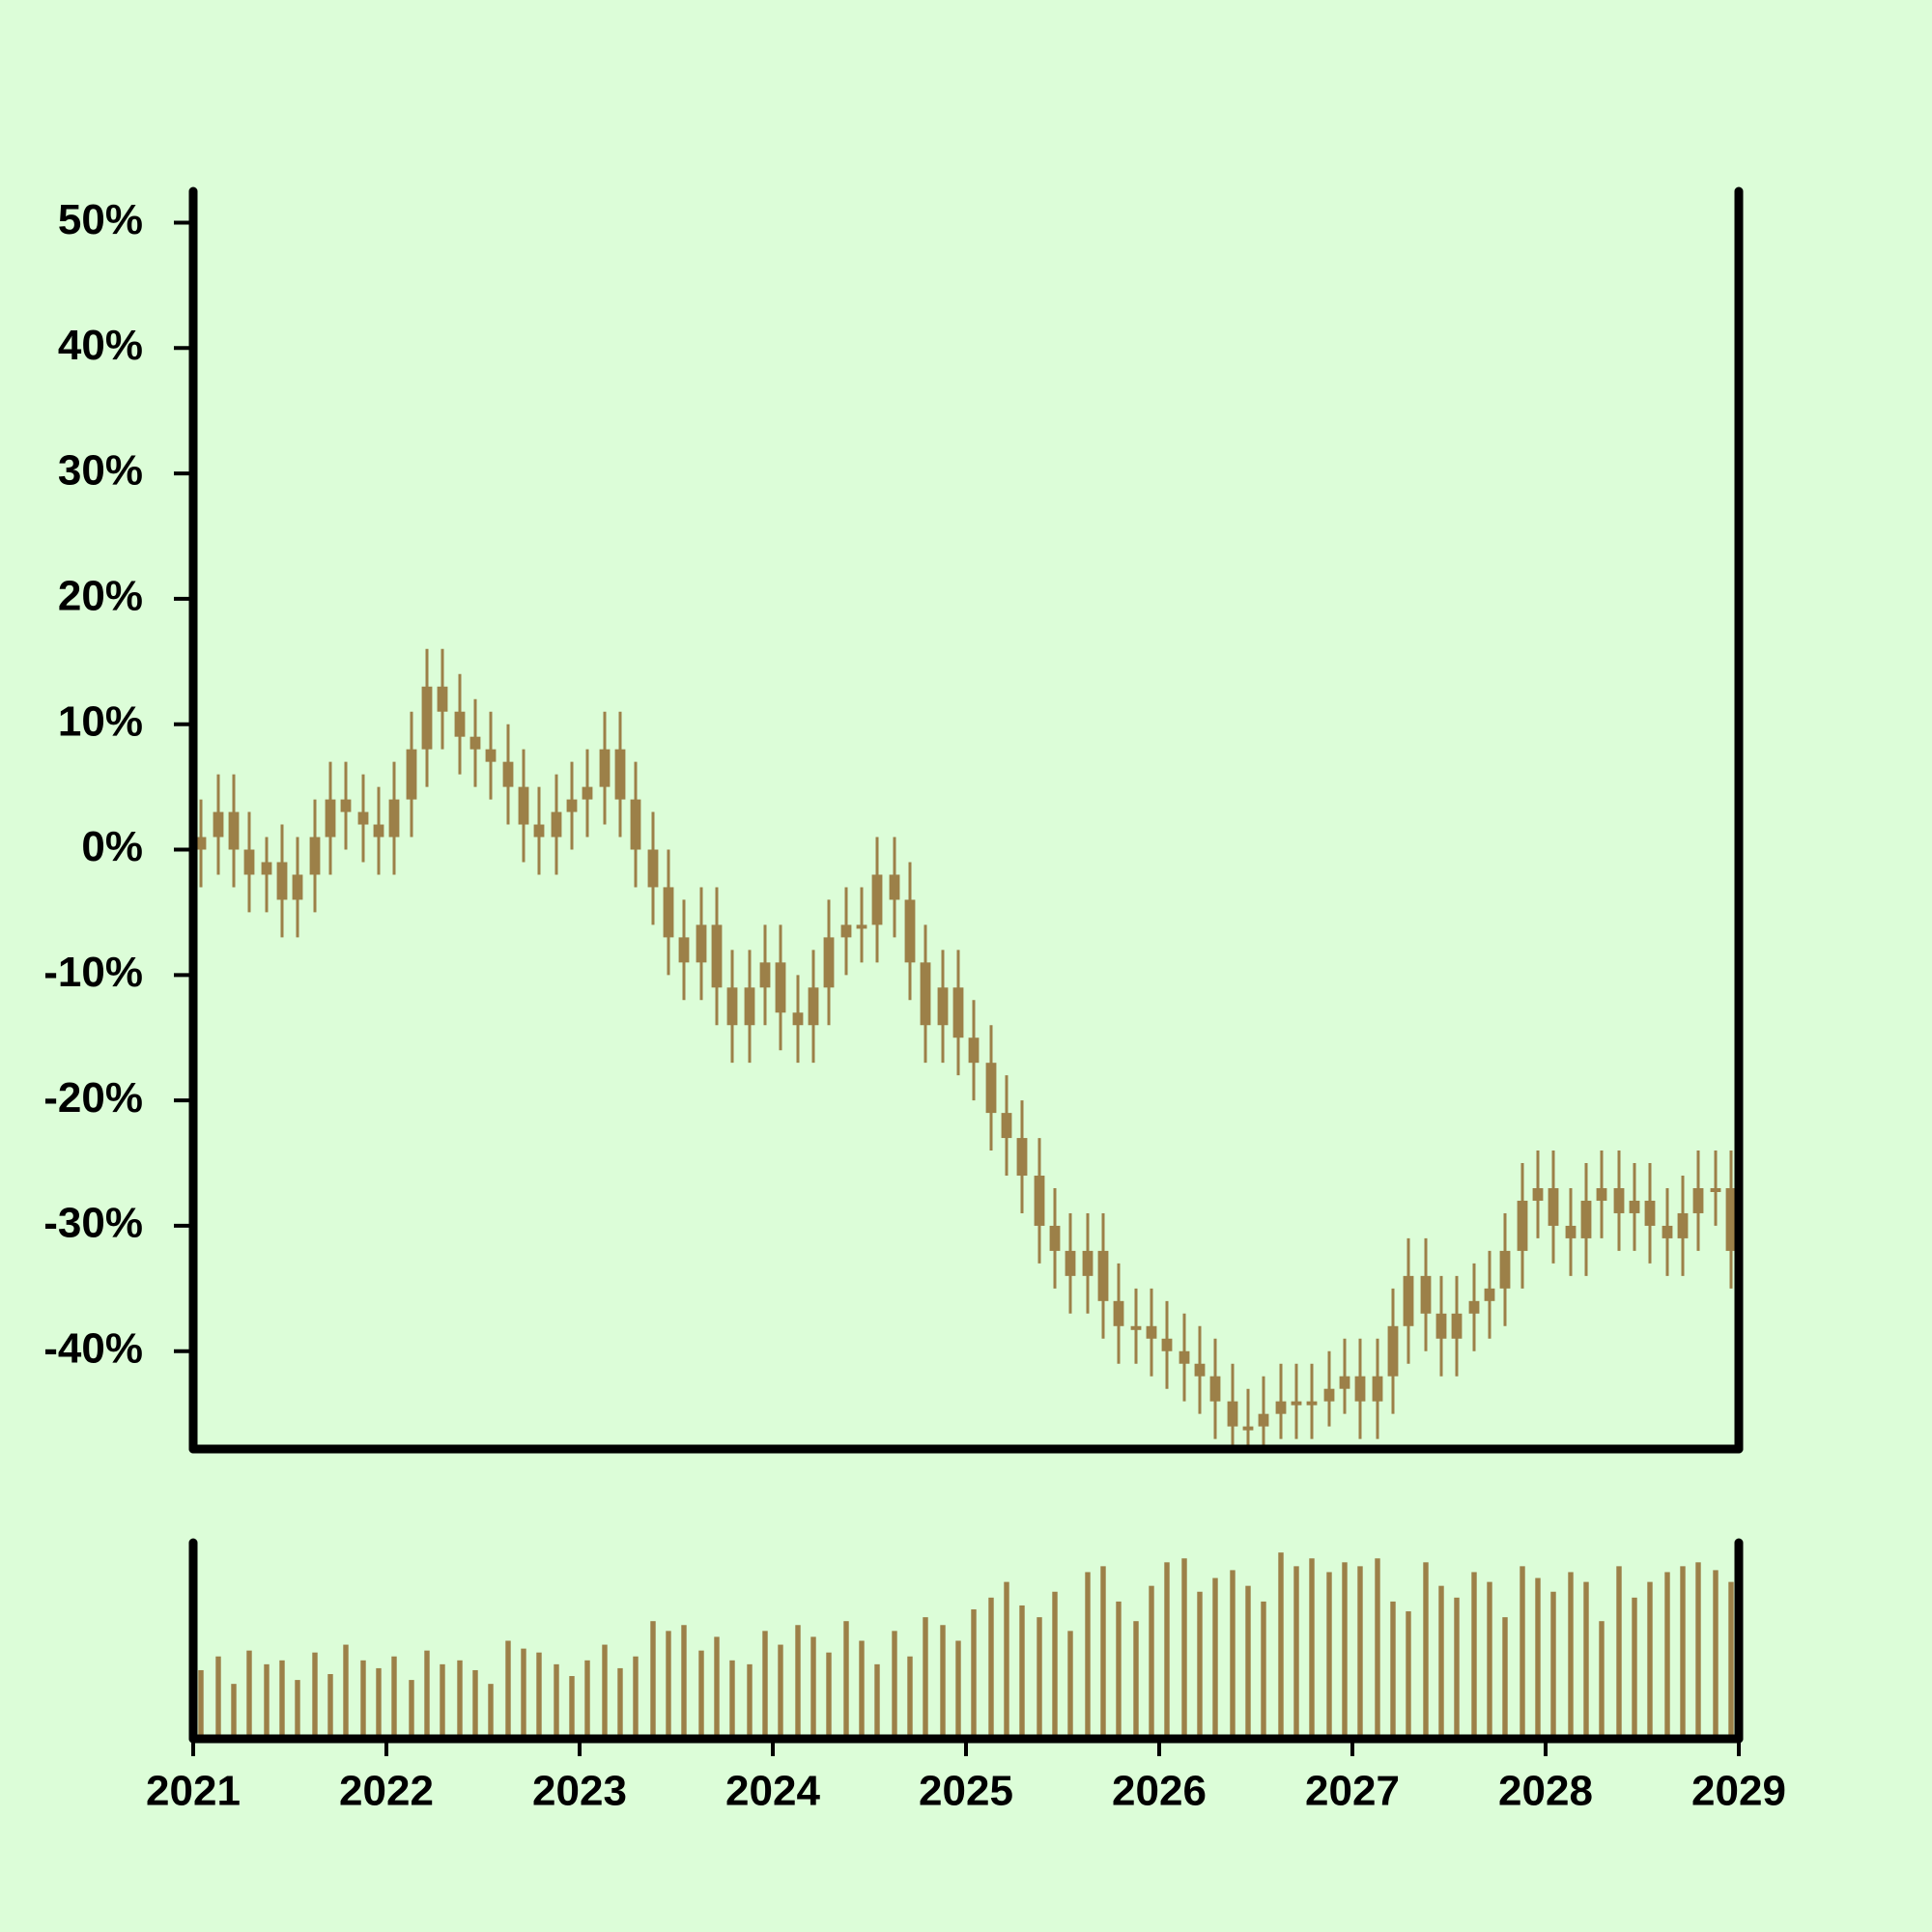 Image resolution: width=1932 pixels, height=1932 pixels. What do you see at coordinates (772, 1791) in the screenshot?
I see `x-tick-label: 2024` at bounding box center [772, 1791].